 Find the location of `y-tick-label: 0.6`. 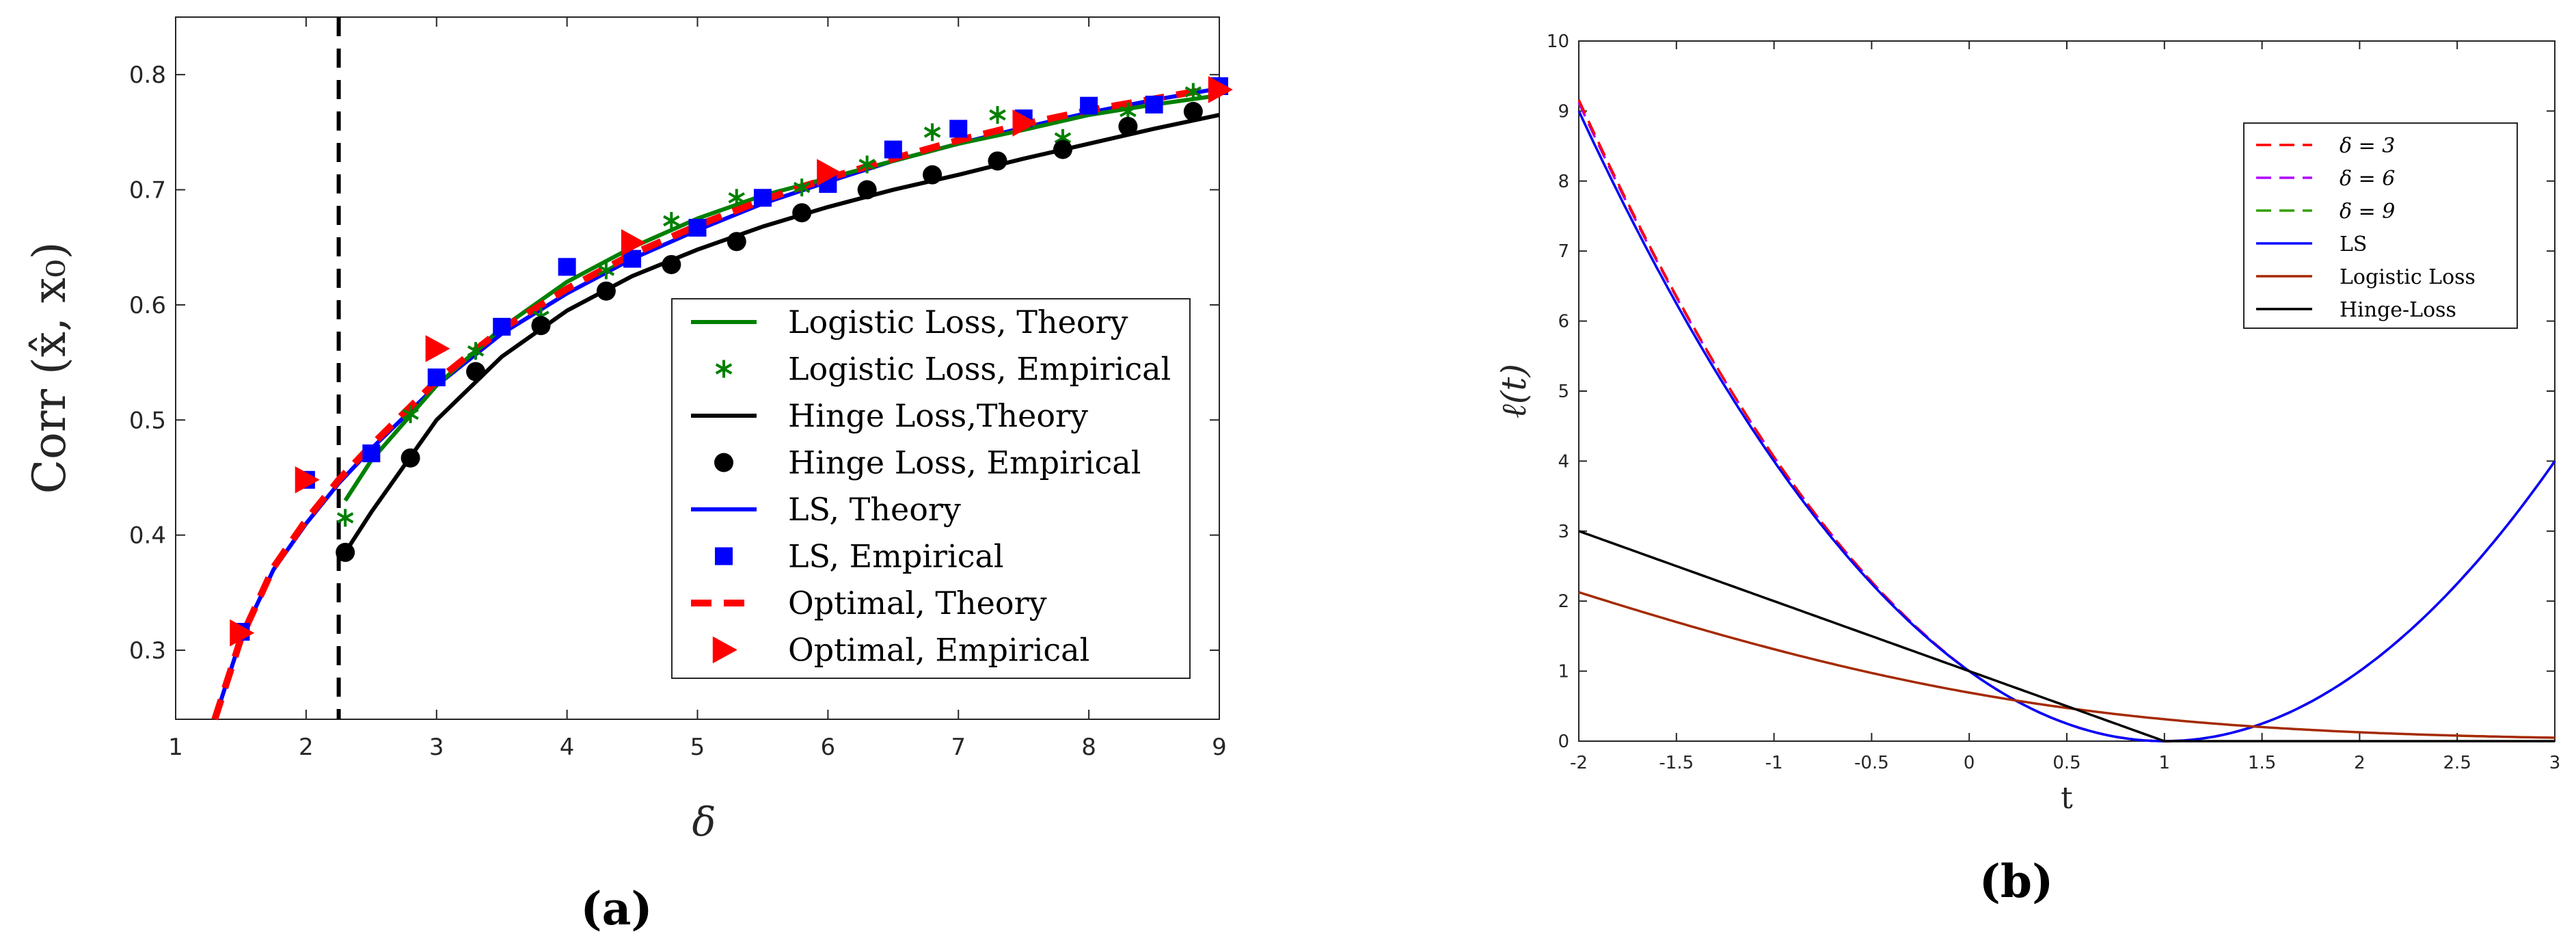

y-tick-label: 0.6 is located at coordinates (147, 305).